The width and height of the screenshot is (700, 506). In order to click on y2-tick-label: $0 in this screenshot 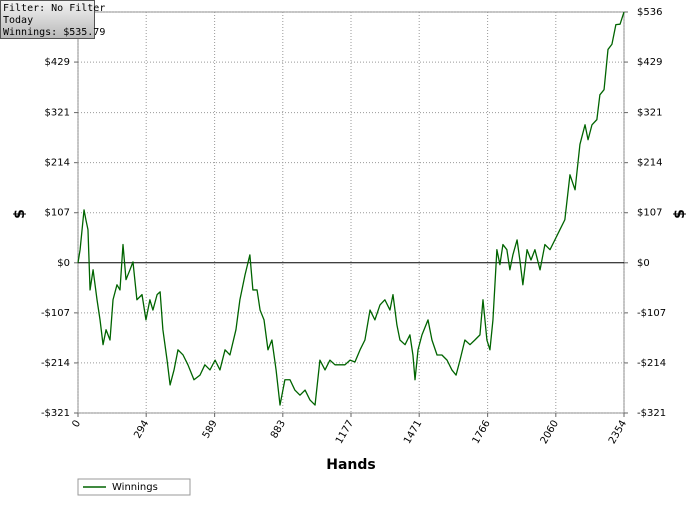, I will do `click(643, 263)`.